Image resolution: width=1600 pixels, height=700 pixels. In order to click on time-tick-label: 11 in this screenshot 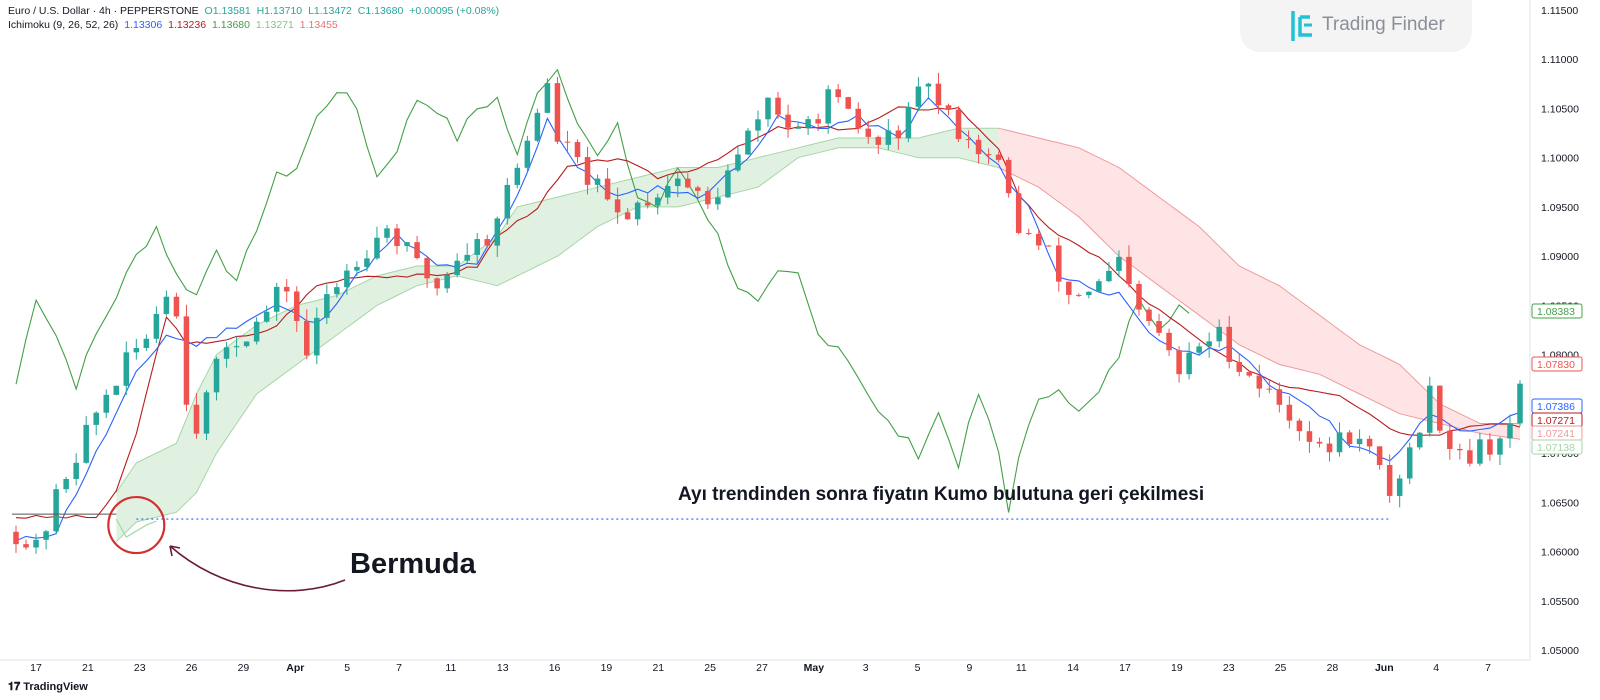, I will do `click(1021, 668)`.